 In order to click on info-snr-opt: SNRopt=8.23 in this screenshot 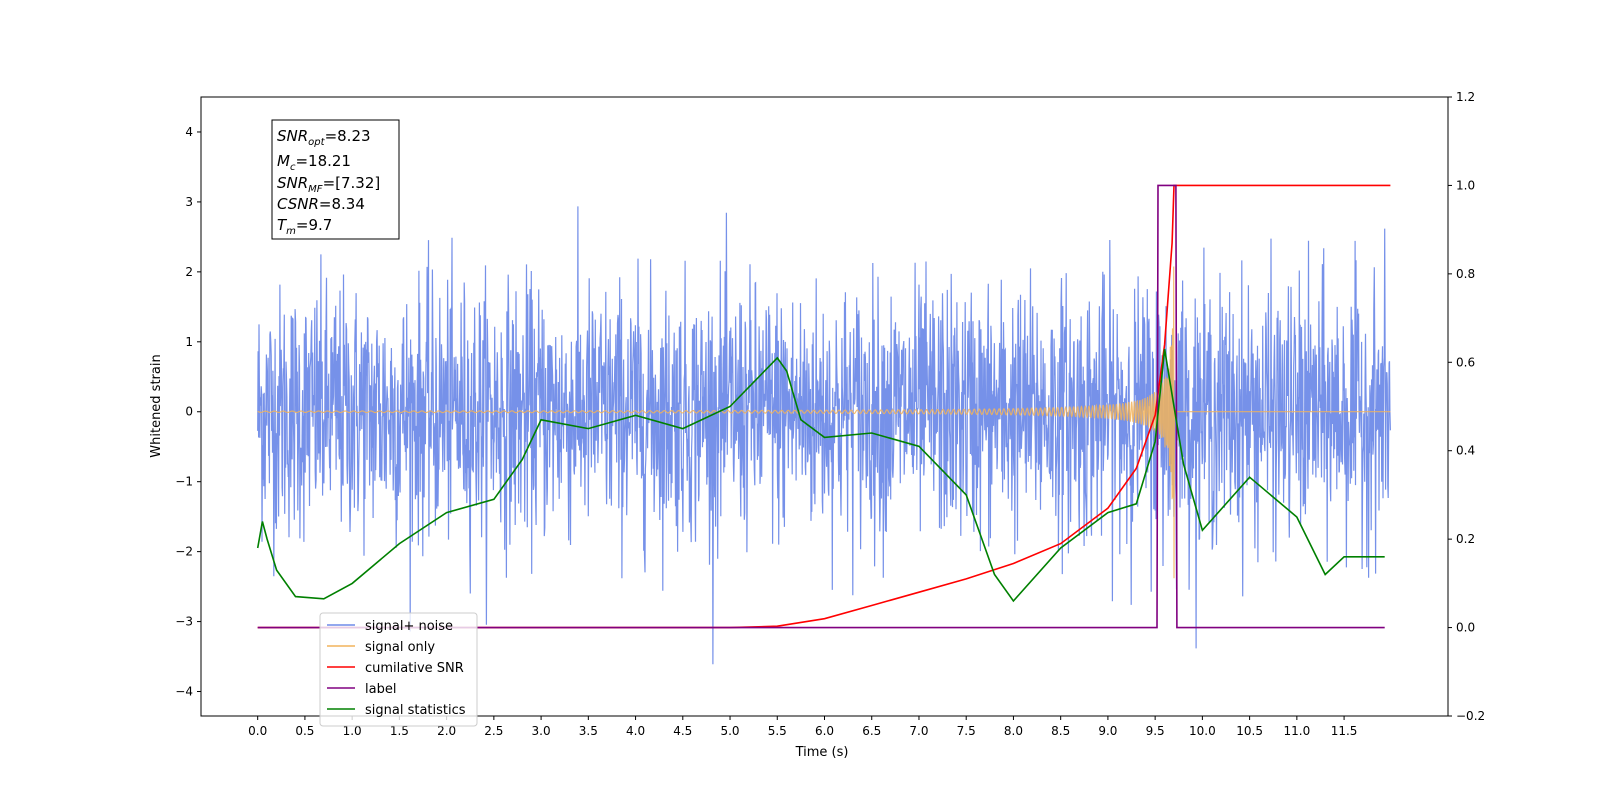, I will do `click(324, 137)`.